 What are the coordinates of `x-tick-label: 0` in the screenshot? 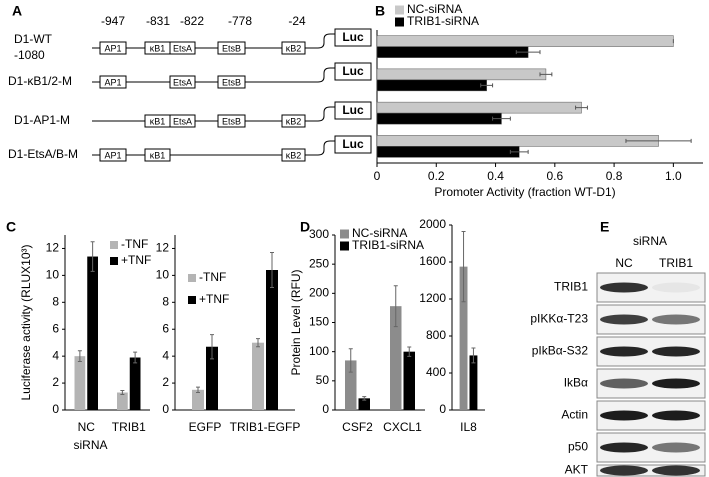 It's located at (377, 176).